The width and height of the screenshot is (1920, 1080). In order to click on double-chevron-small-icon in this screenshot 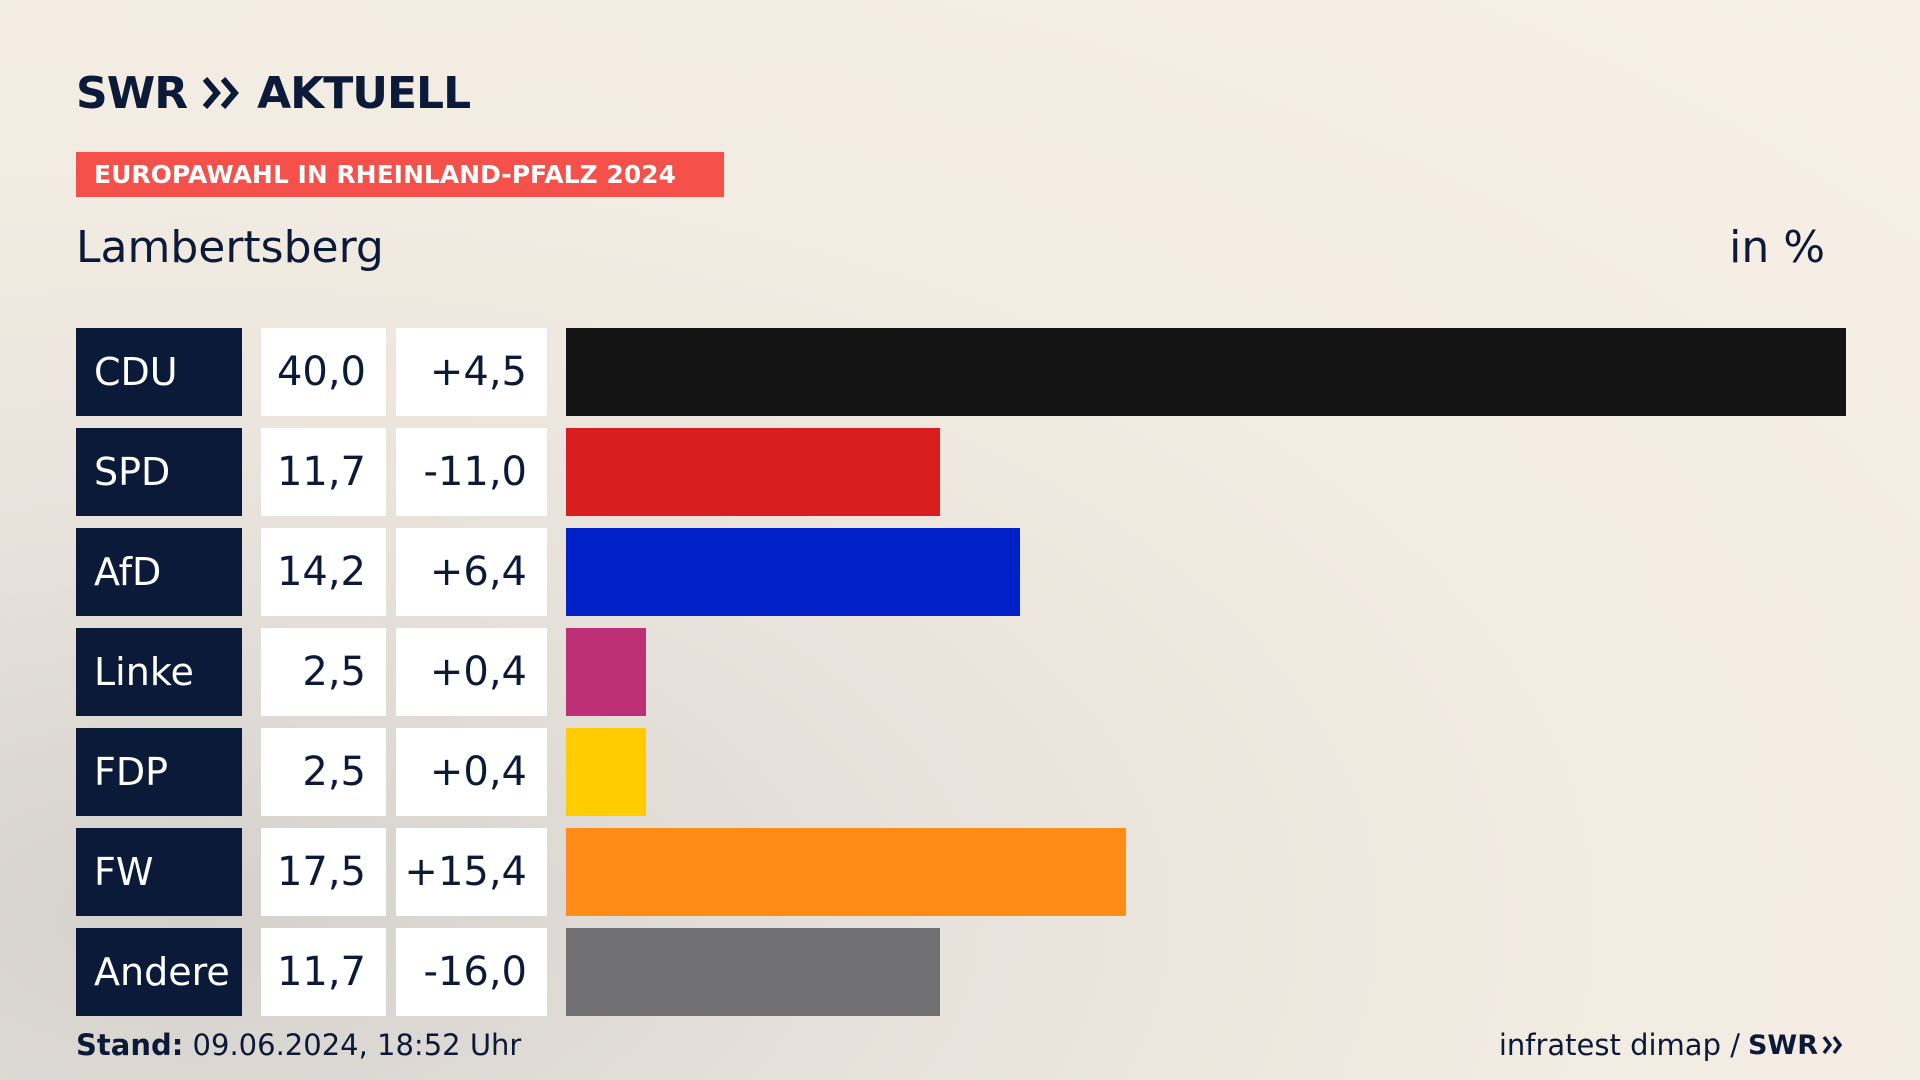, I will do `click(1832, 1045)`.